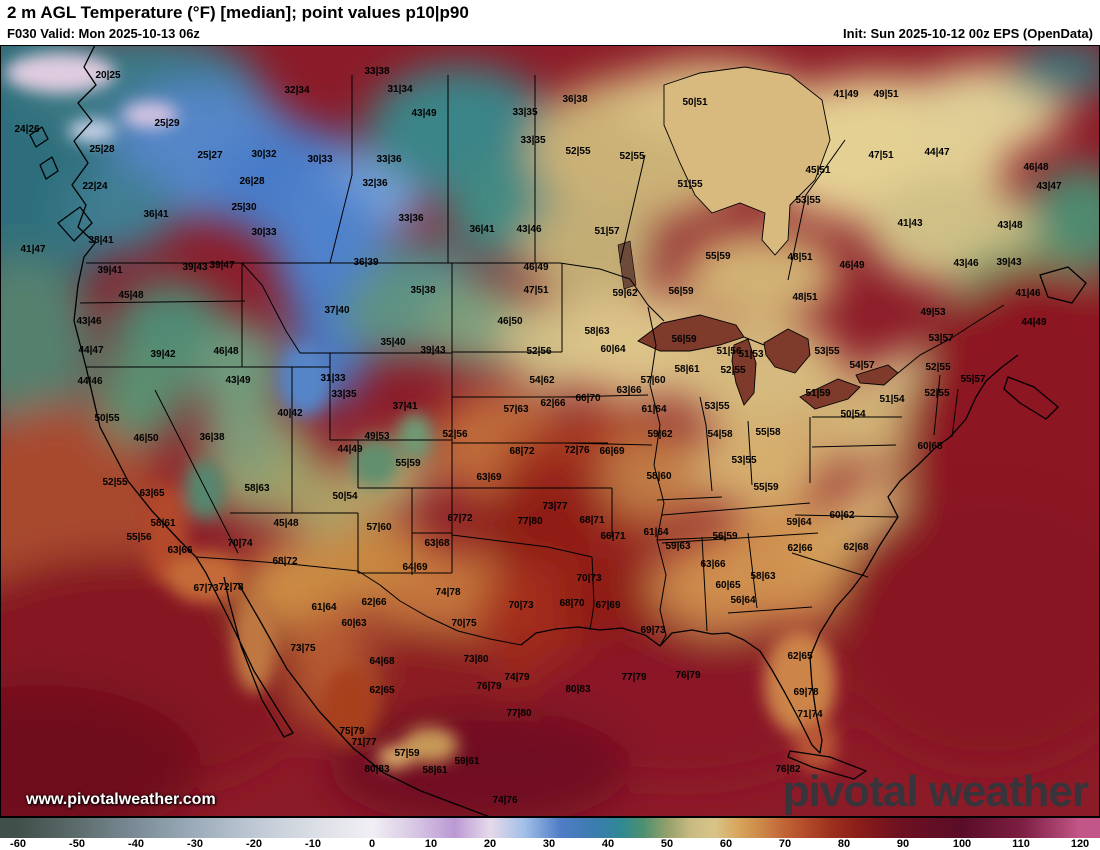  What do you see at coordinates (195, 844) in the screenshot?
I see `colorbar-tick-label: -30` at bounding box center [195, 844].